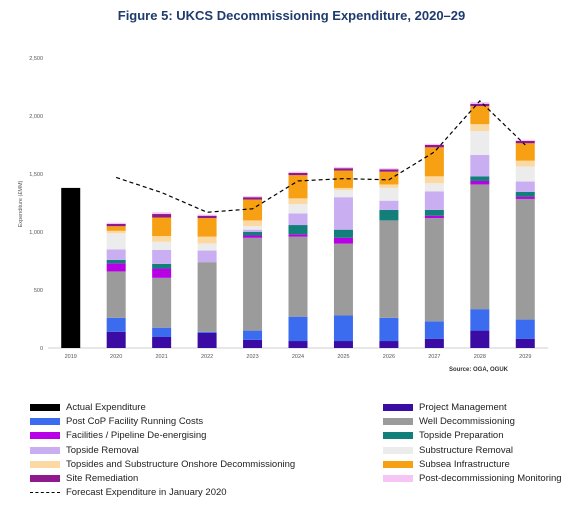 The width and height of the screenshot is (583, 507). I want to click on legend-label: Facilities / Pipeline De-energising, so click(136, 436).